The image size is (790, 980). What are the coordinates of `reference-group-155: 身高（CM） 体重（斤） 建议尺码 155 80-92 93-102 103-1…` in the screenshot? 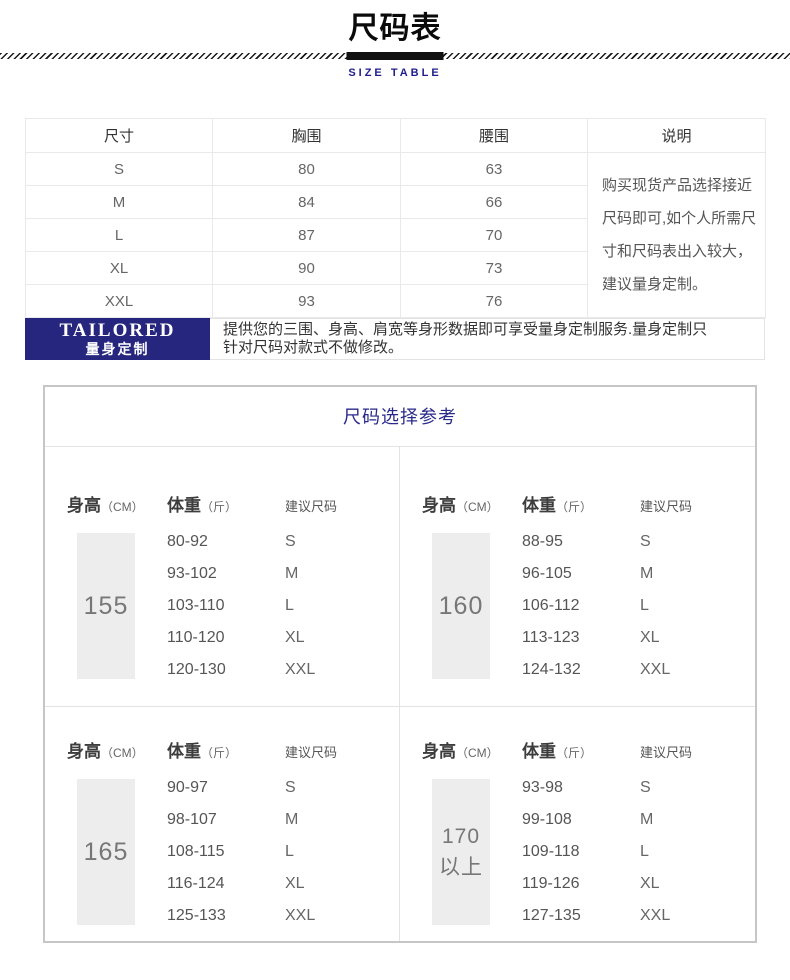 It's located at (222, 577).